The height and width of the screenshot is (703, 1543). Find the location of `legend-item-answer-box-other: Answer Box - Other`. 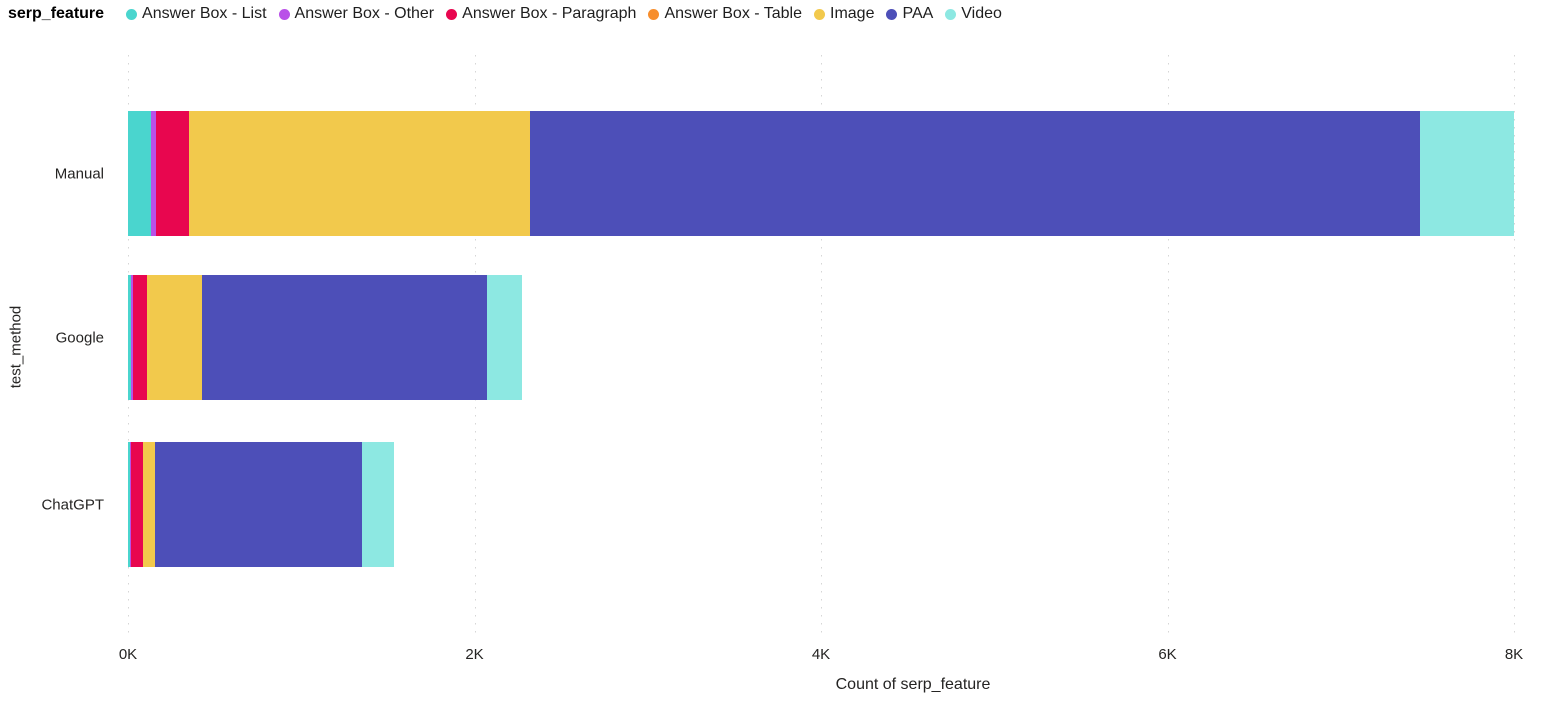

legend-item-answer-box-other: Answer Box - Other is located at coordinates (356, 14).